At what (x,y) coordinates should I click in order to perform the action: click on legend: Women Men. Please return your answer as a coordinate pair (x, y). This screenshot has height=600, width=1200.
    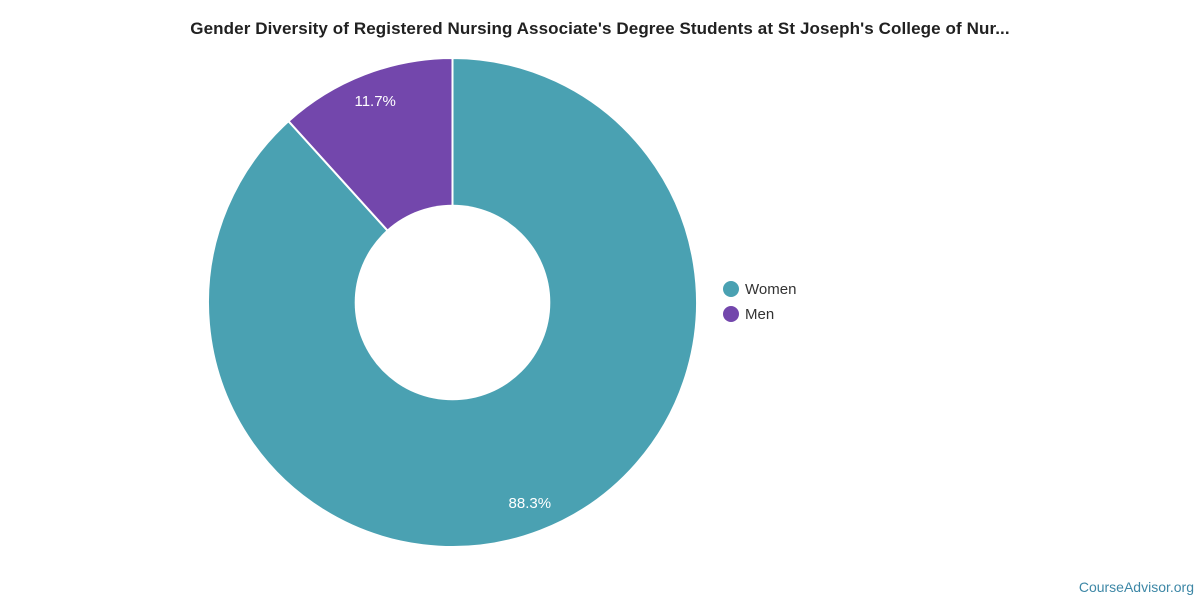
    Looking at the image, I should click on (759, 306).